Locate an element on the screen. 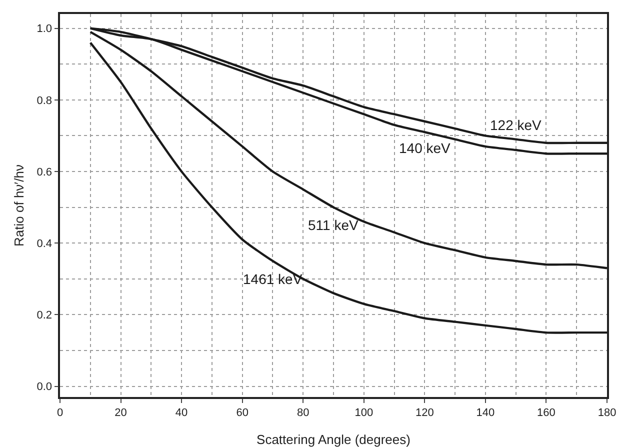  x-tick-label: 160 is located at coordinates (546, 412).